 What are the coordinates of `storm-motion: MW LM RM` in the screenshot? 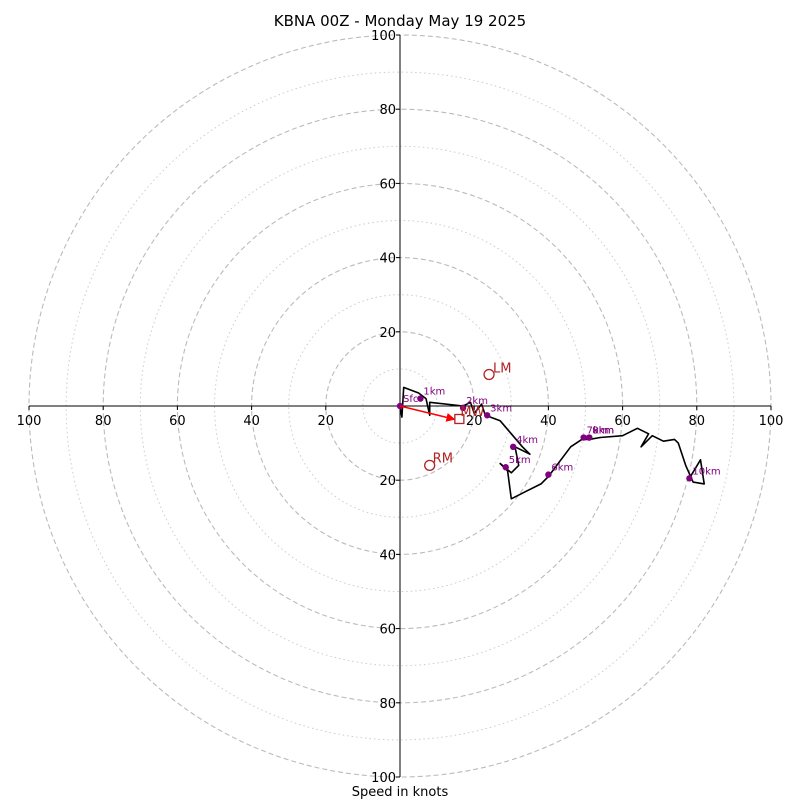 It's located at (455, 416).